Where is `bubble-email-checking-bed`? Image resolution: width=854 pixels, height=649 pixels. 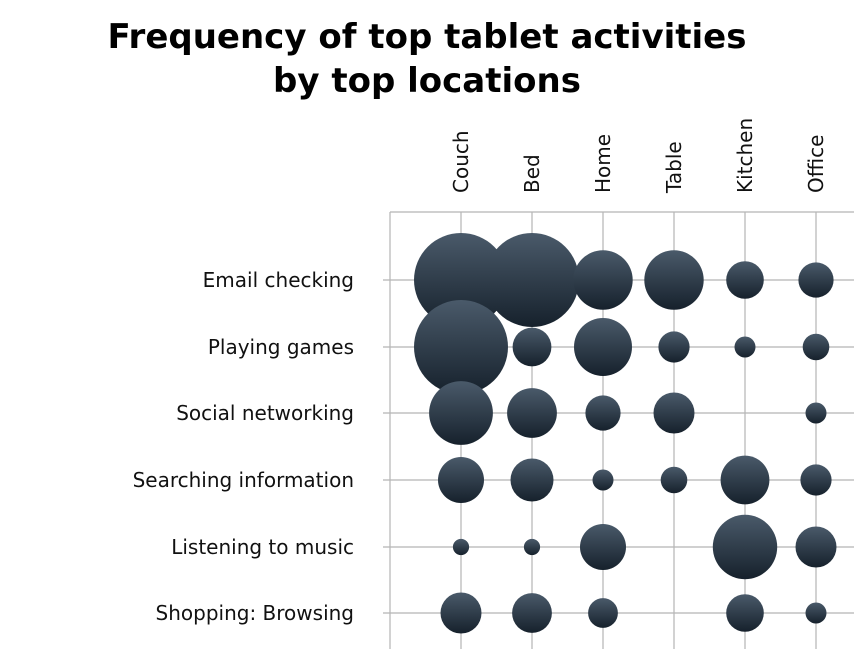 bubble-email-checking-bed is located at coordinates (532, 280).